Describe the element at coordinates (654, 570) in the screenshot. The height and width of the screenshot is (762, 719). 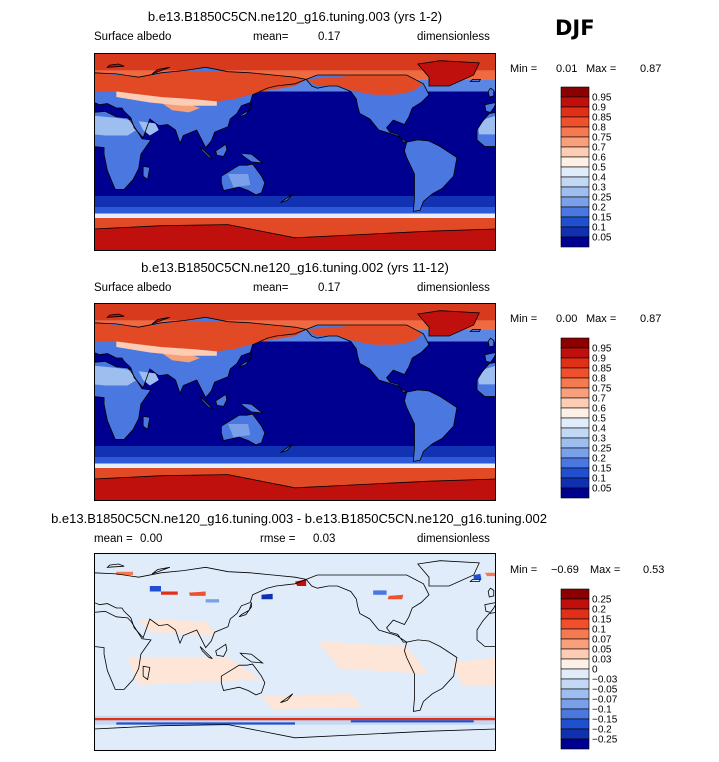
I see `max-value: 0.53` at that location.